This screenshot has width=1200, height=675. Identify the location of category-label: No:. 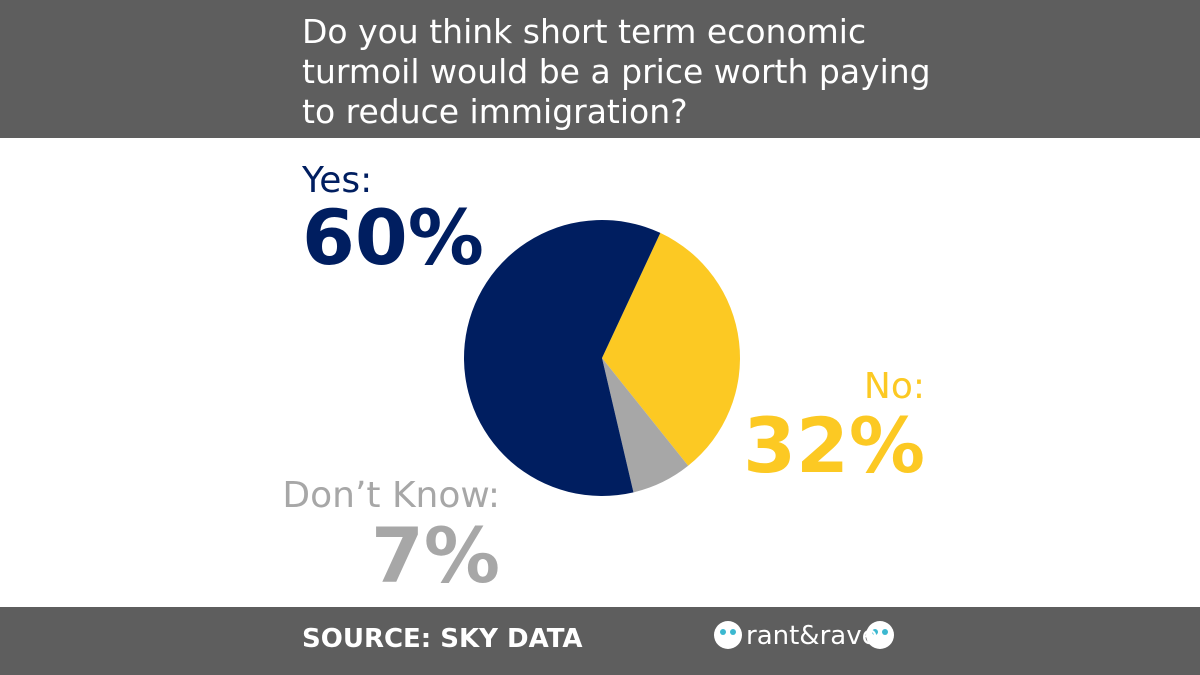
(894, 386).